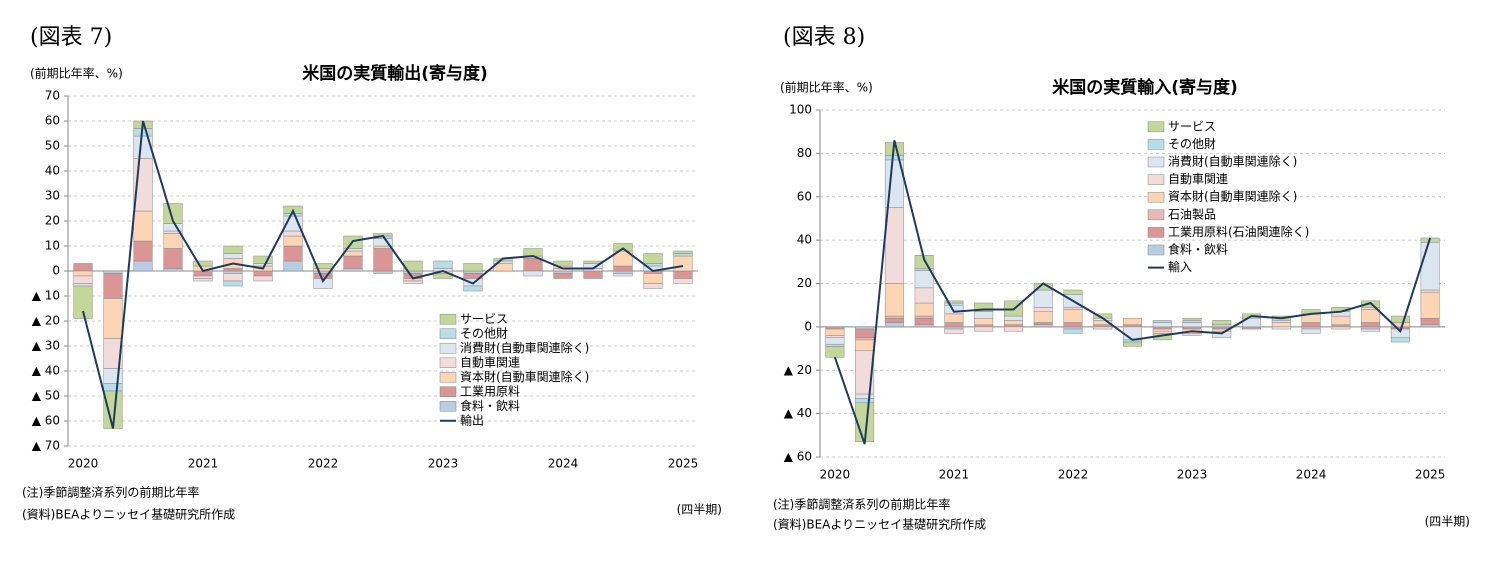 Image resolution: width=1493 pixels, height=563 pixels. What do you see at coordinates (472, 419) in the screenshot?
I see `legend-label: 輸出` at bounding box center [472, 419].